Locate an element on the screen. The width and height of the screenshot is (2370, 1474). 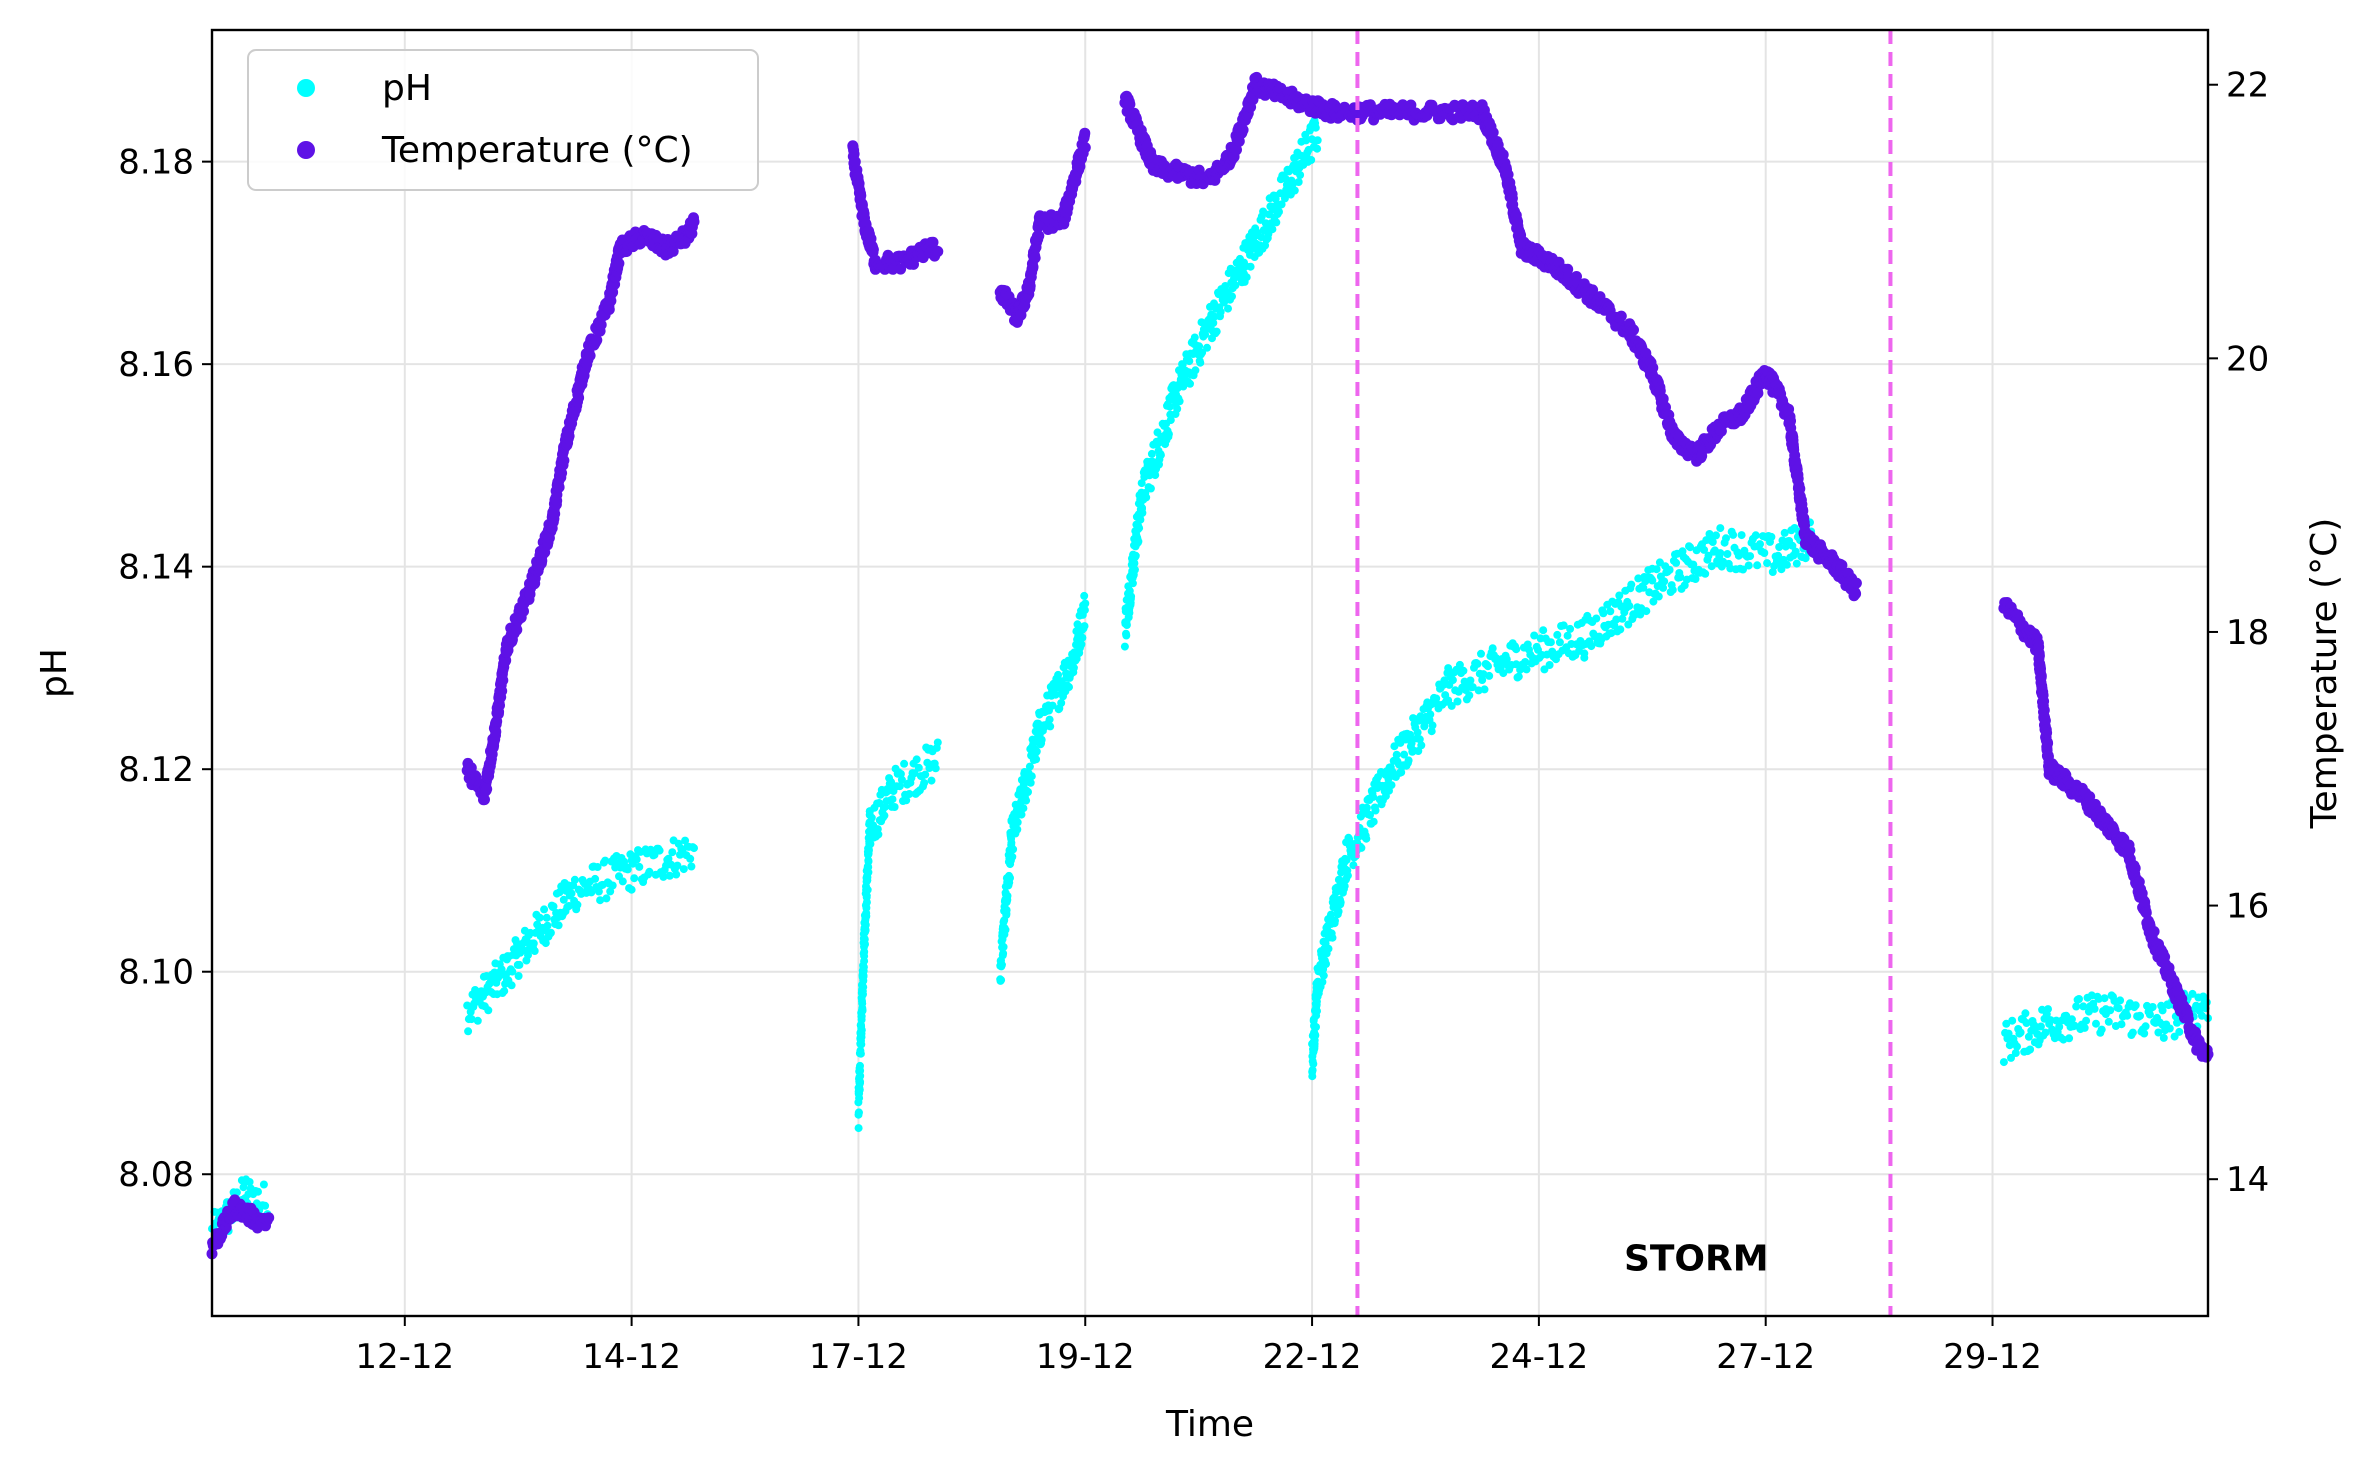
y-left-tick-label: 8.18 is located at coordinates (156, 163).